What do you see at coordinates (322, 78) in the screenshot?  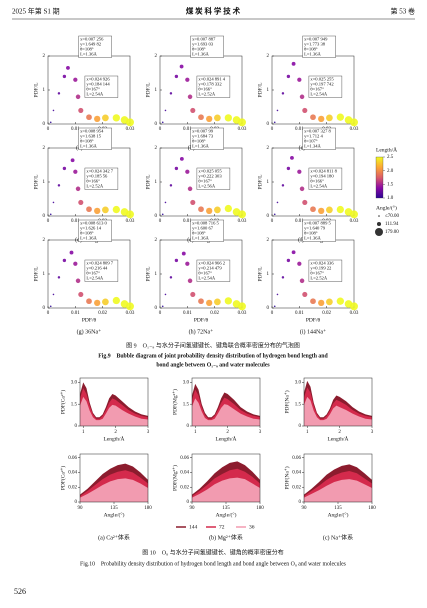 I see `annotation-text: x=0.025 255` at bounding box center [322, 78].